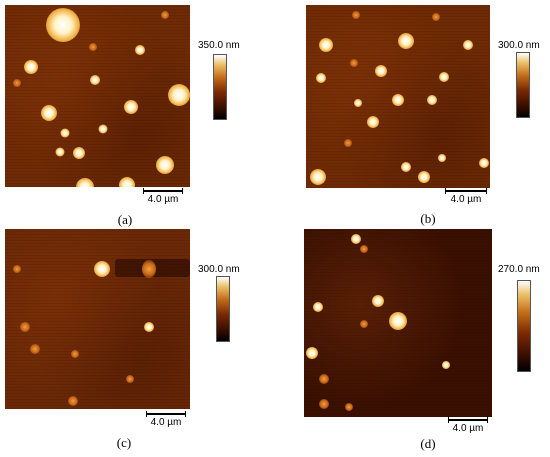 This screenshot has height=457, width=550. I want to click on height-colorbar-b, so click(523, 85).